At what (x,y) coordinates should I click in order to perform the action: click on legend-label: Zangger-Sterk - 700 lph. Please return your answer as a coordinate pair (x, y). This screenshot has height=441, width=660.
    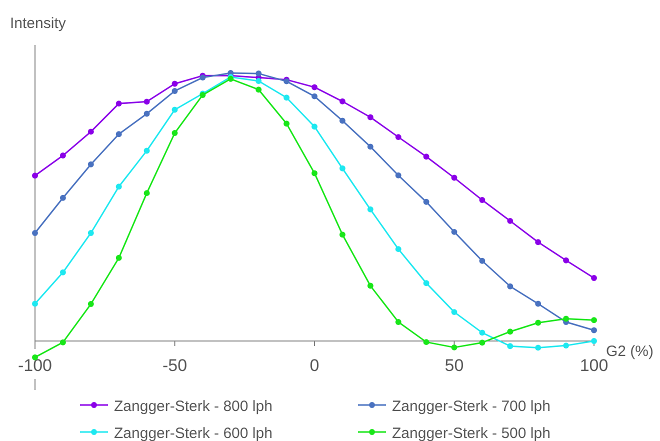
    Looking at the image, I should click on (471, 406).